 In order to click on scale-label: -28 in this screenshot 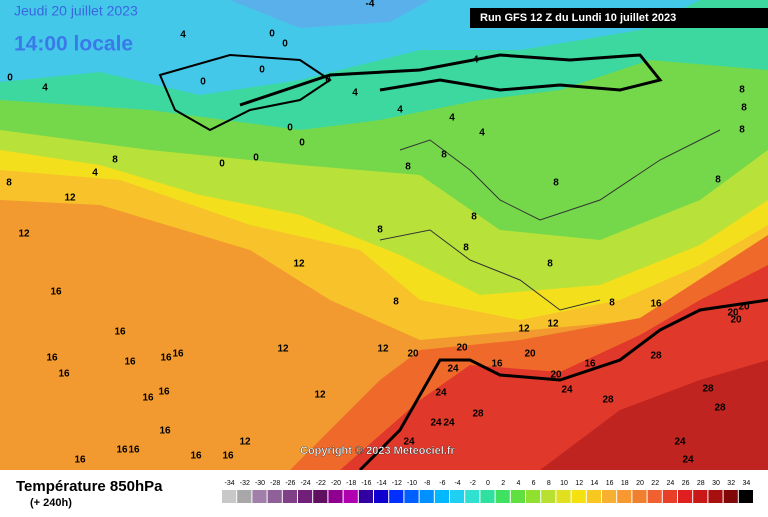, I will do `click(275, 483)`.